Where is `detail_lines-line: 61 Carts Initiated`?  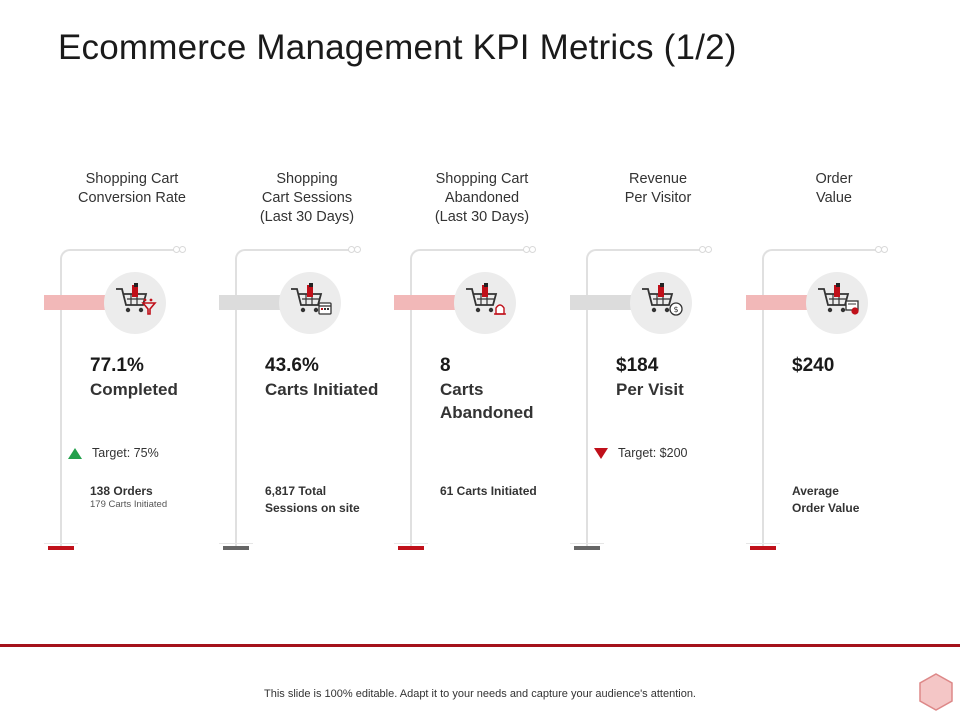 detail_lines-line: 61 Carts Initiated is located at coordinates (488, 491).